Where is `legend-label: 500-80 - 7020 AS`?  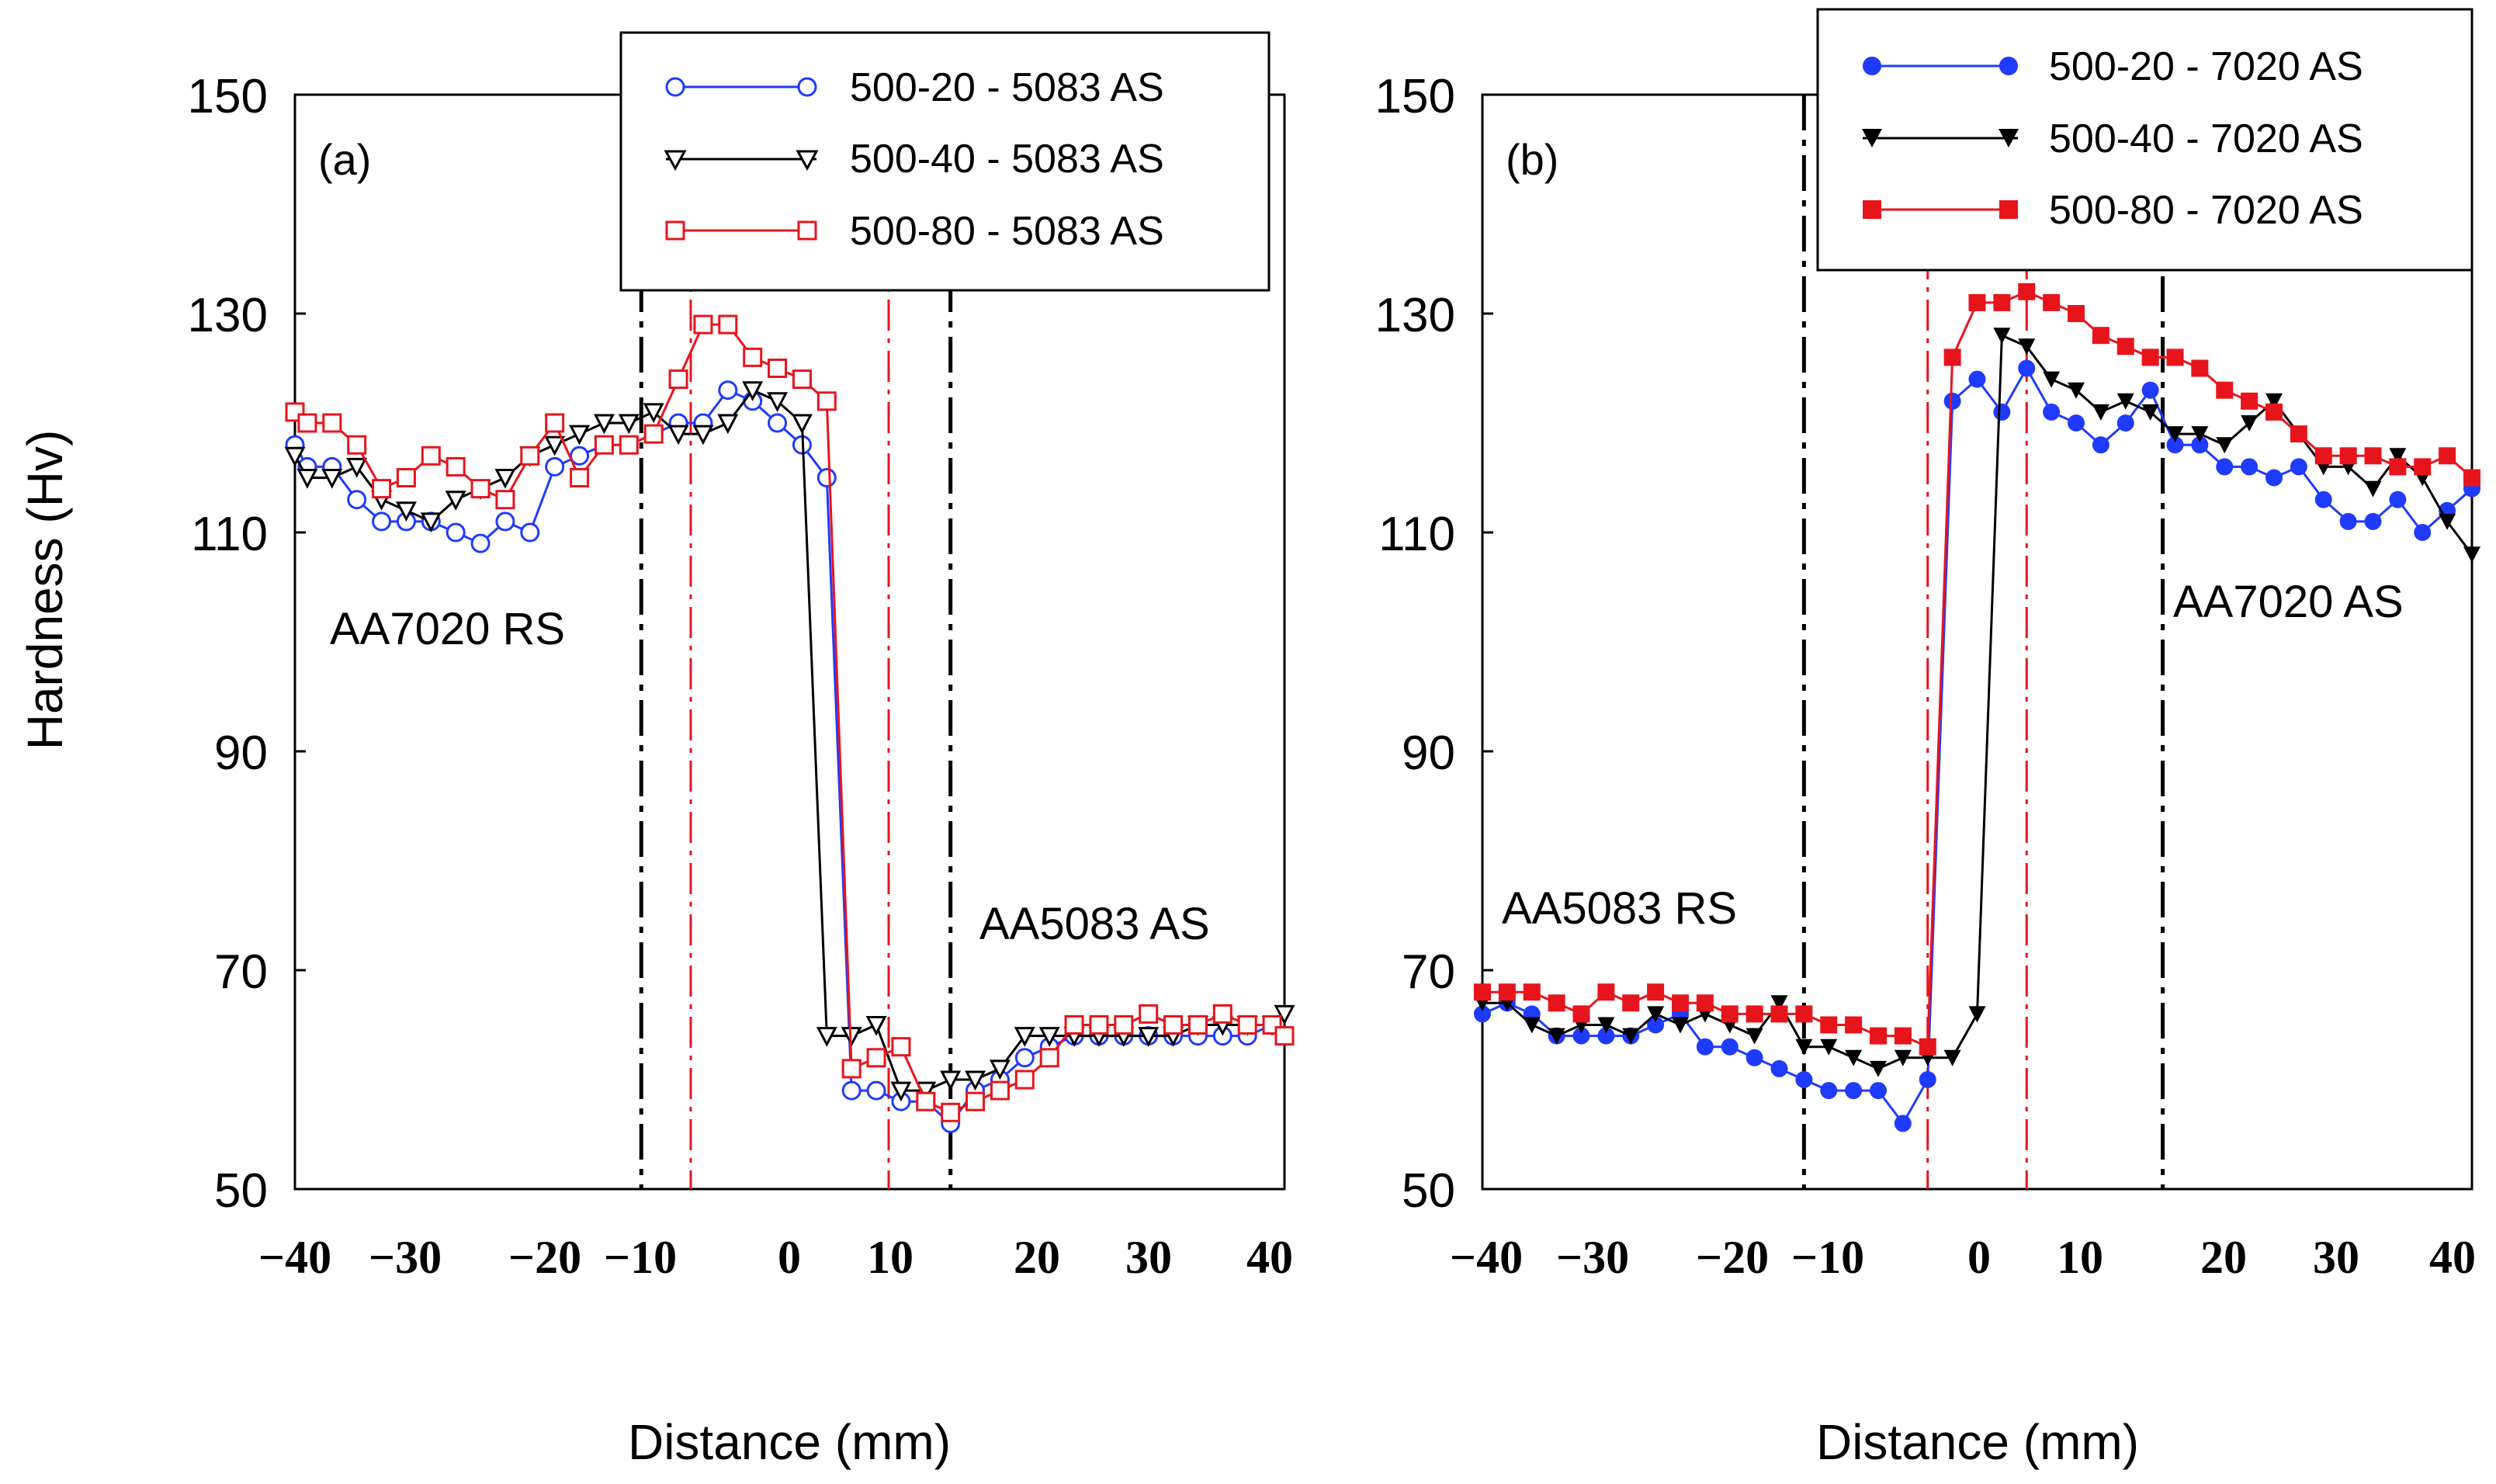
legend-label: 500-80 - 7020 AS is located at coordinates (2206, 211).